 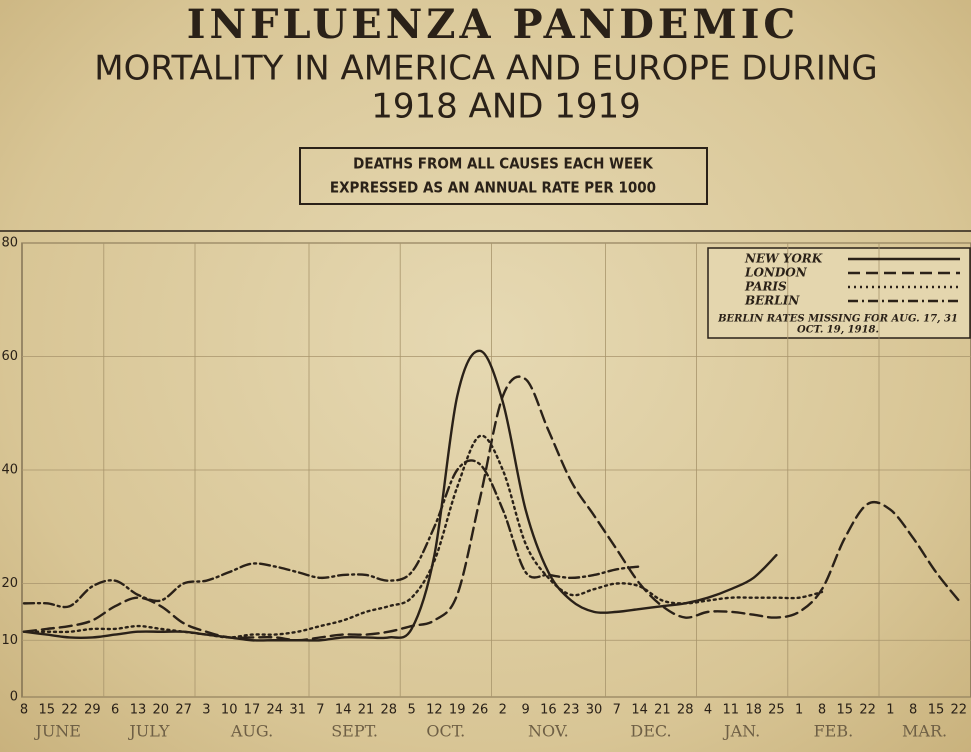 What do you see at coordinates (411, 710) in the screenshot?
I see `x-tick-label: 5` at bounding box center [411, 710].